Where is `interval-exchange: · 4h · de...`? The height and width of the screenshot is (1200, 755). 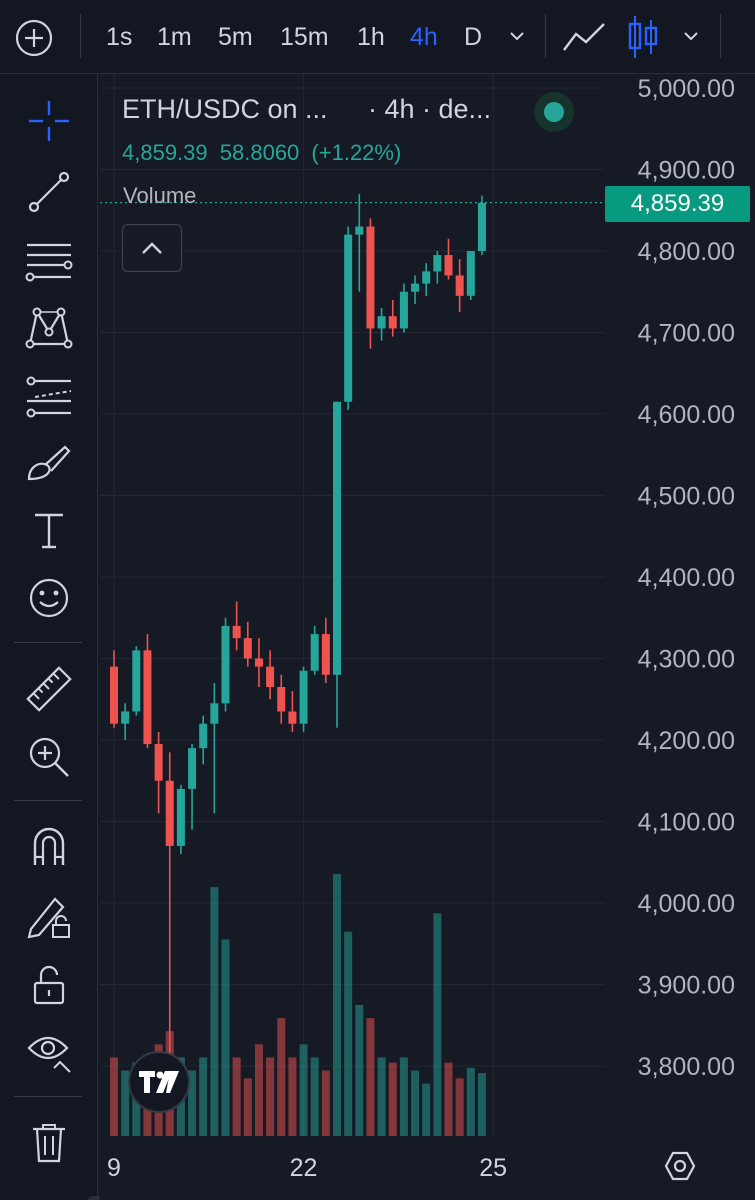 interval-exchange: · 4h · de... is located at coordinates (430, 109).